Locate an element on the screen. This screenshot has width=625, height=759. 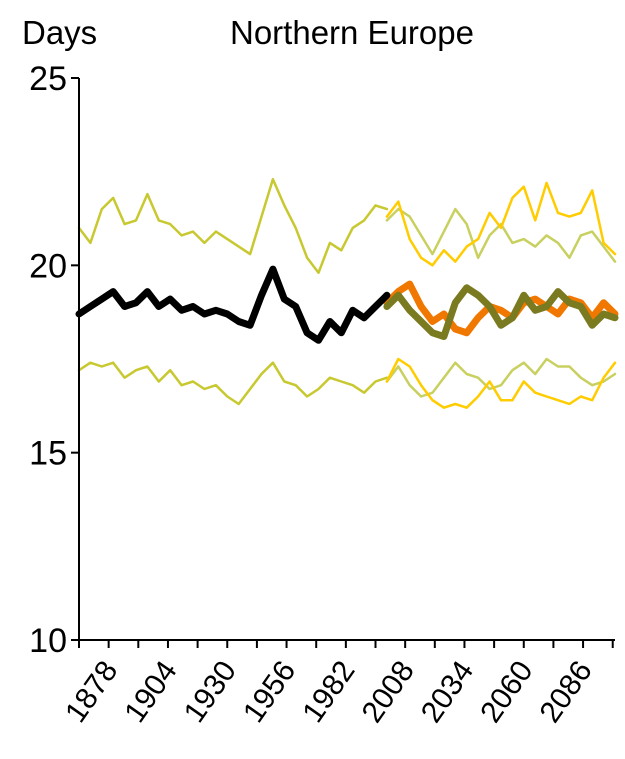
series-line-observed is located at coordinates (233, 304).